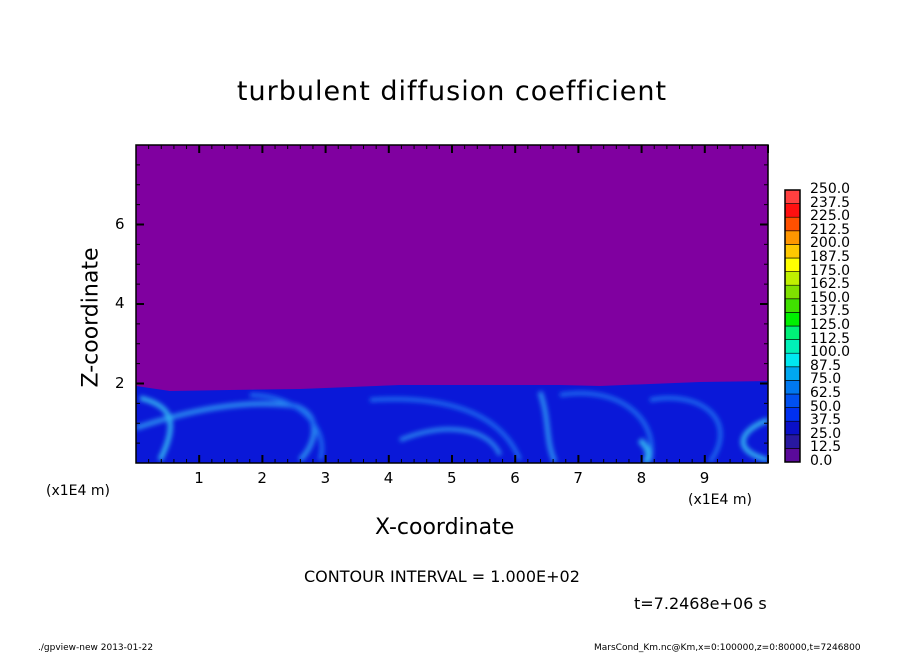  I want to click on x-unit-label-right: (x1E4 m), so click(720, 500).